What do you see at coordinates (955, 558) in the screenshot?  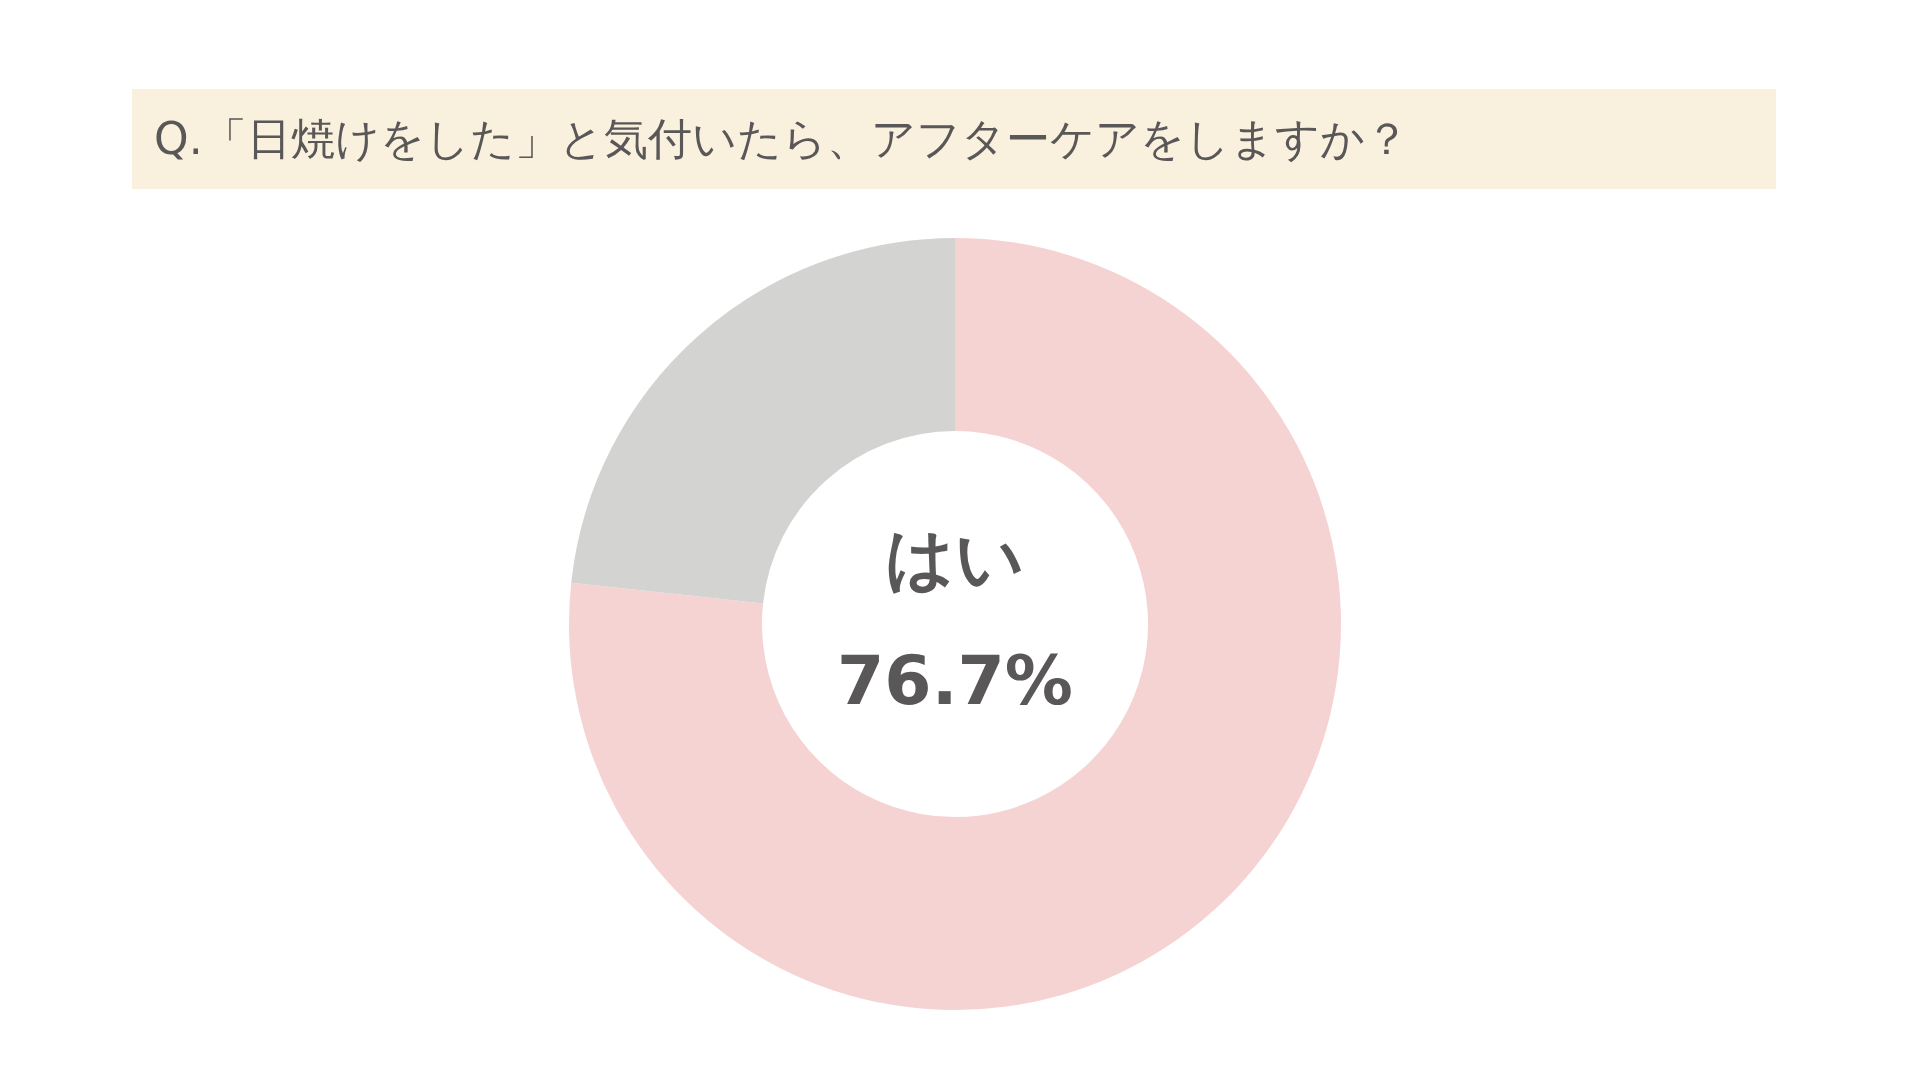 I see `slice-label: はい` at bounding box center [955, 558].